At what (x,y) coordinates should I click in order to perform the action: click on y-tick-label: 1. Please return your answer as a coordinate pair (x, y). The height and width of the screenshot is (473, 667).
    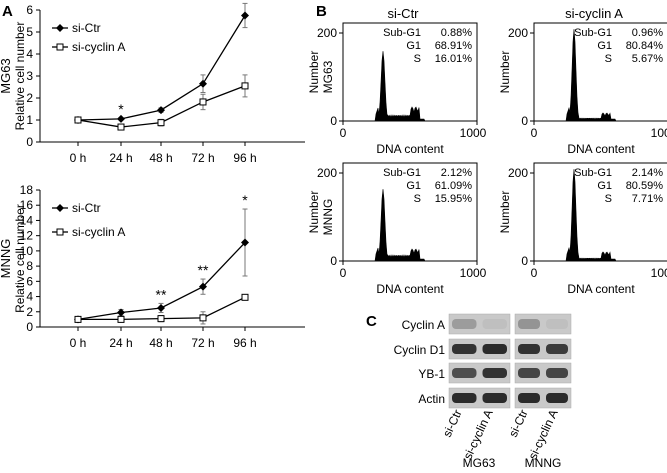
    Looking at the image, I should click on (29, 120).